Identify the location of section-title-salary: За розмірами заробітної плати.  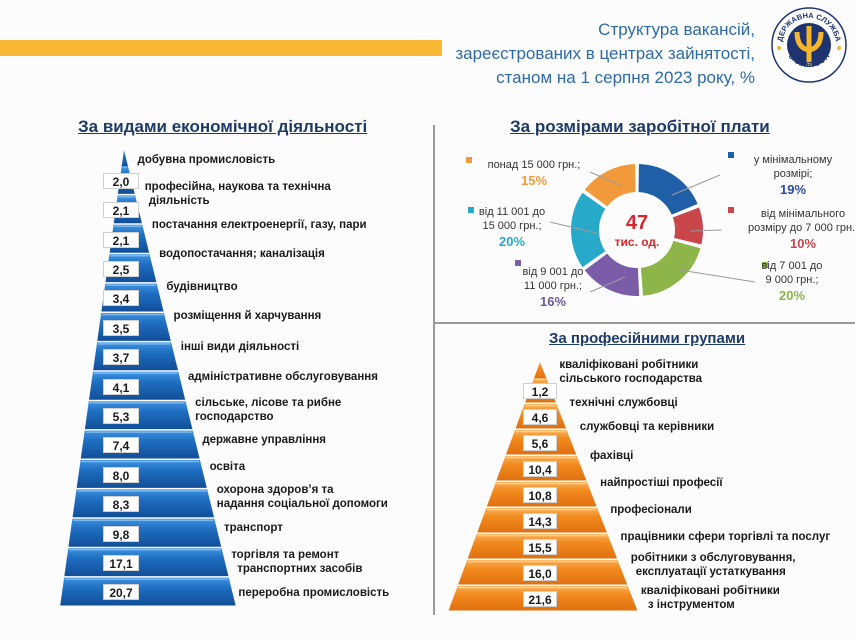
(640, 126).